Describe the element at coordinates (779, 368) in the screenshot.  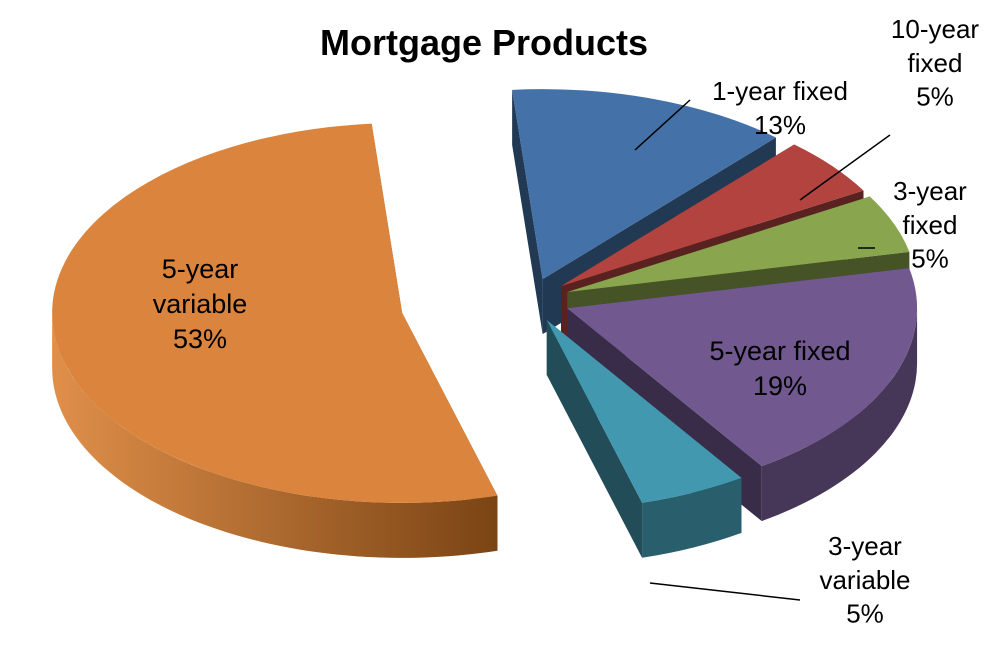
I see `slice-label: 5-year fixed 19%` at that location.